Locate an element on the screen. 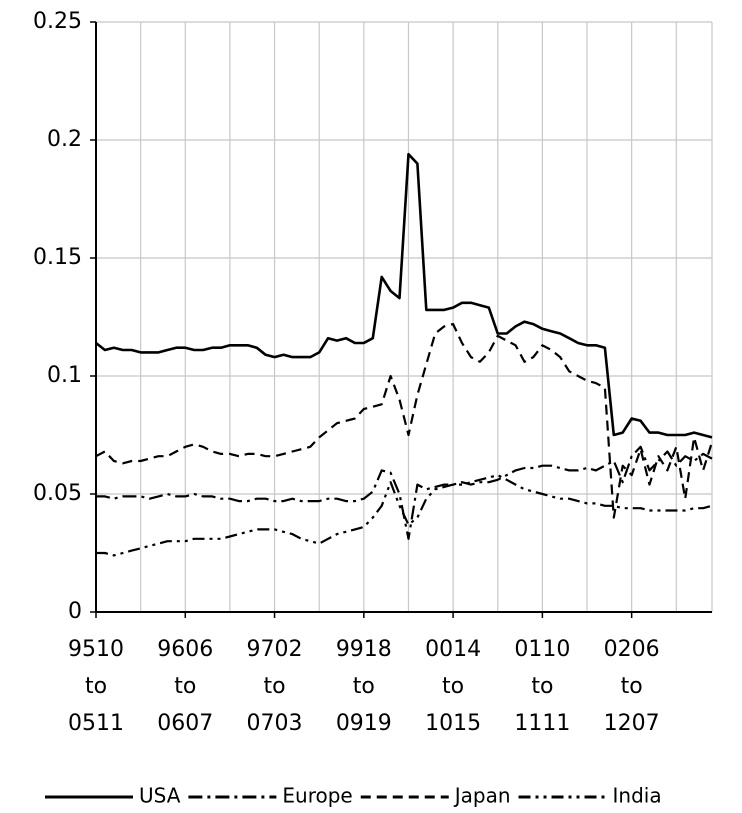 The image size is (742, 813). x-tick-label: 0110 to 1111 is located at coordinates (542, 686).